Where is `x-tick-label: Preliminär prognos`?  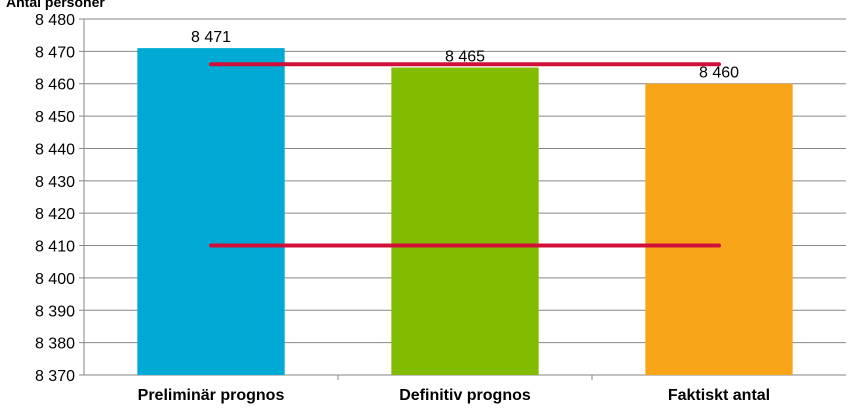
x-tick-label: Preliminär prognos is located at coordinates (211, 395).